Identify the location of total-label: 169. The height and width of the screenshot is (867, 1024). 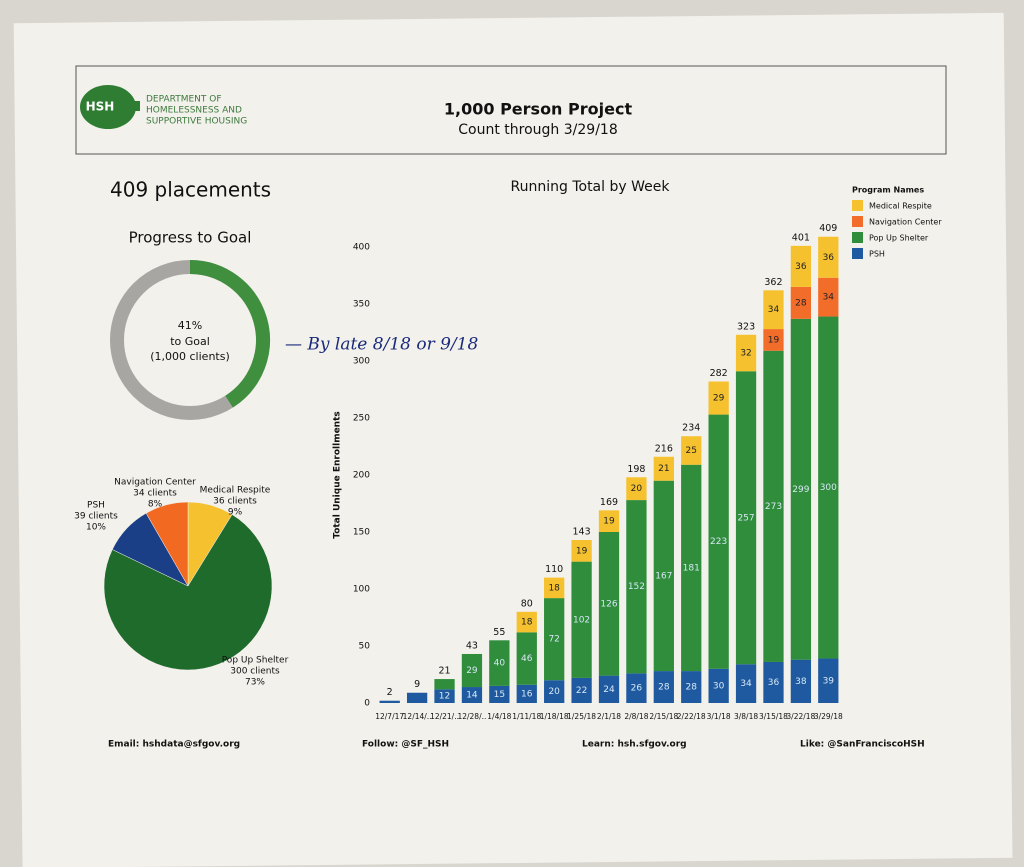
(609, 502).